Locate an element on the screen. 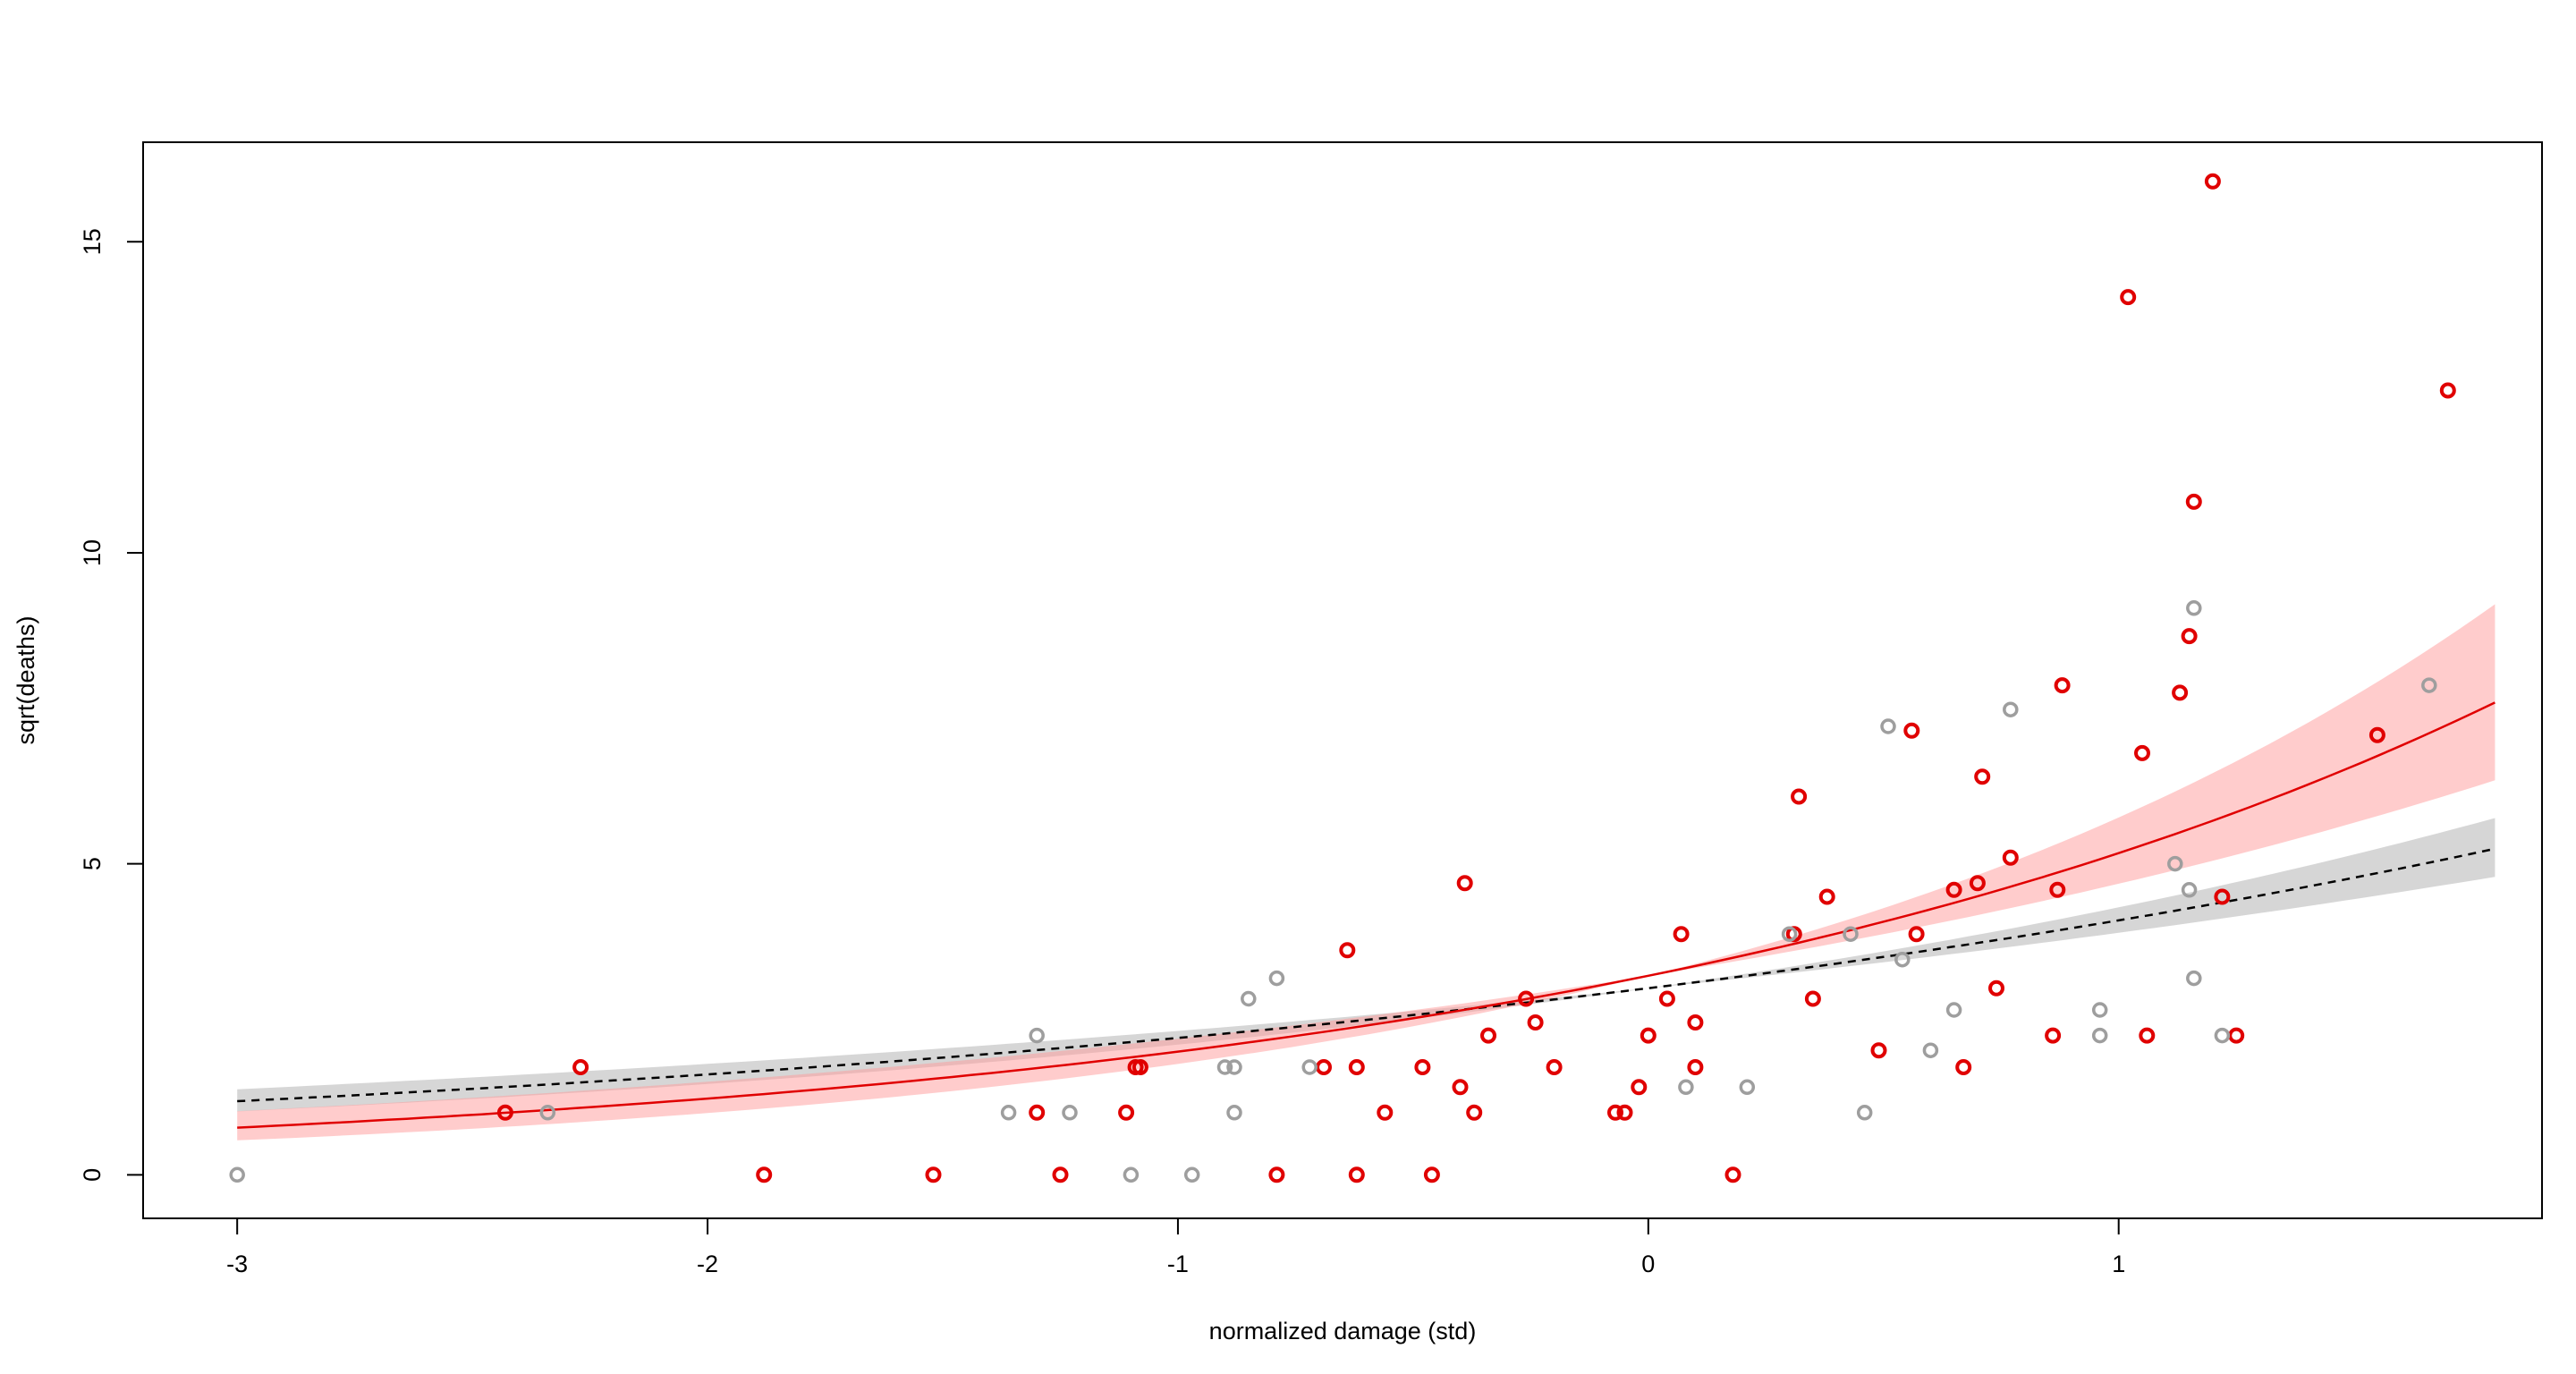  x-axis-label: normalized damage (std) is located at coordinates (1343, 1331).